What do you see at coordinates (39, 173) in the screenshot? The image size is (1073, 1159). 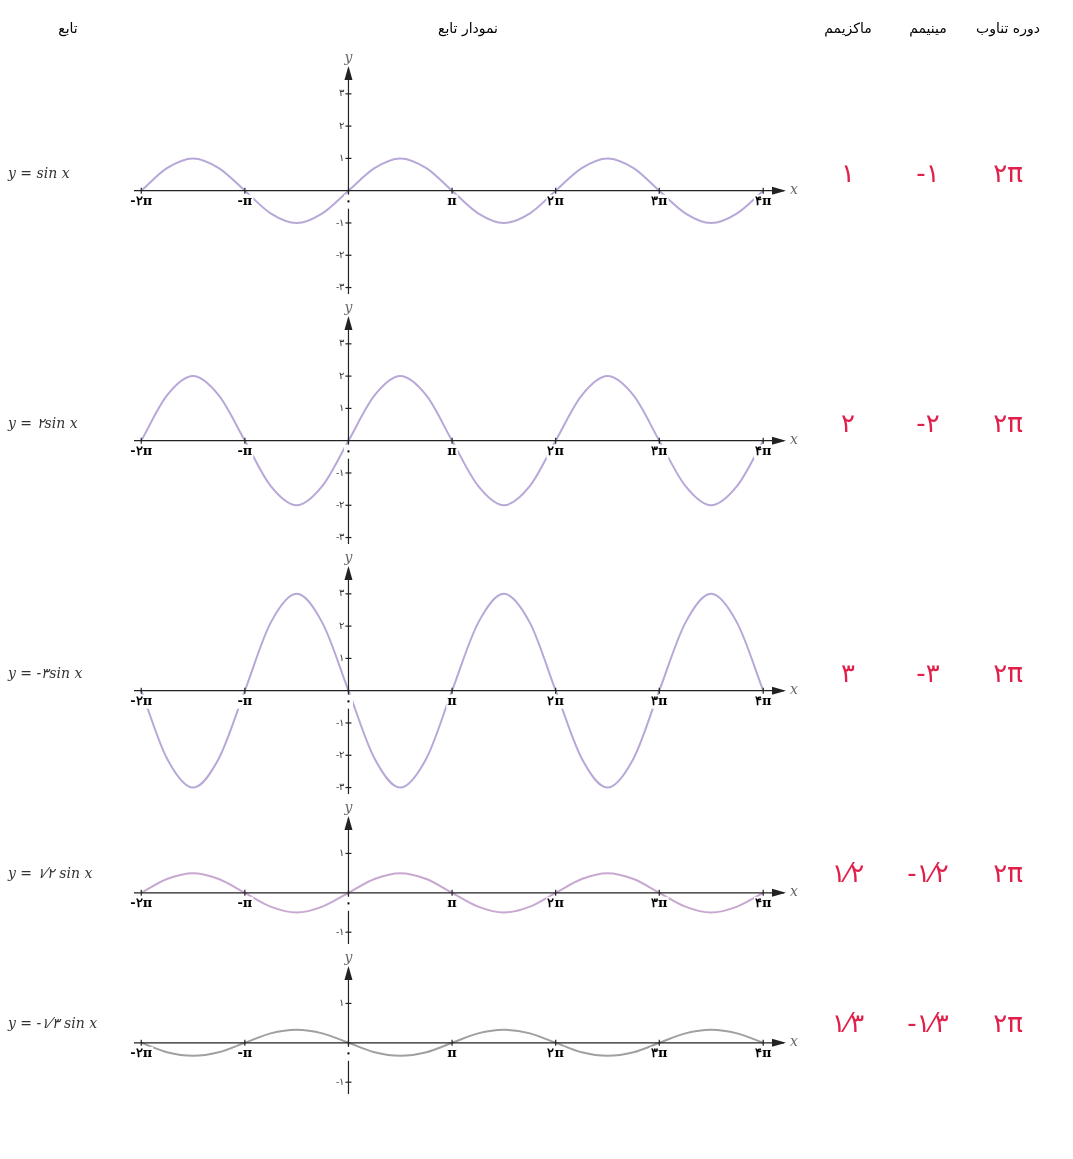 I see `text: y = sin x` at bounding box center [39, 173].